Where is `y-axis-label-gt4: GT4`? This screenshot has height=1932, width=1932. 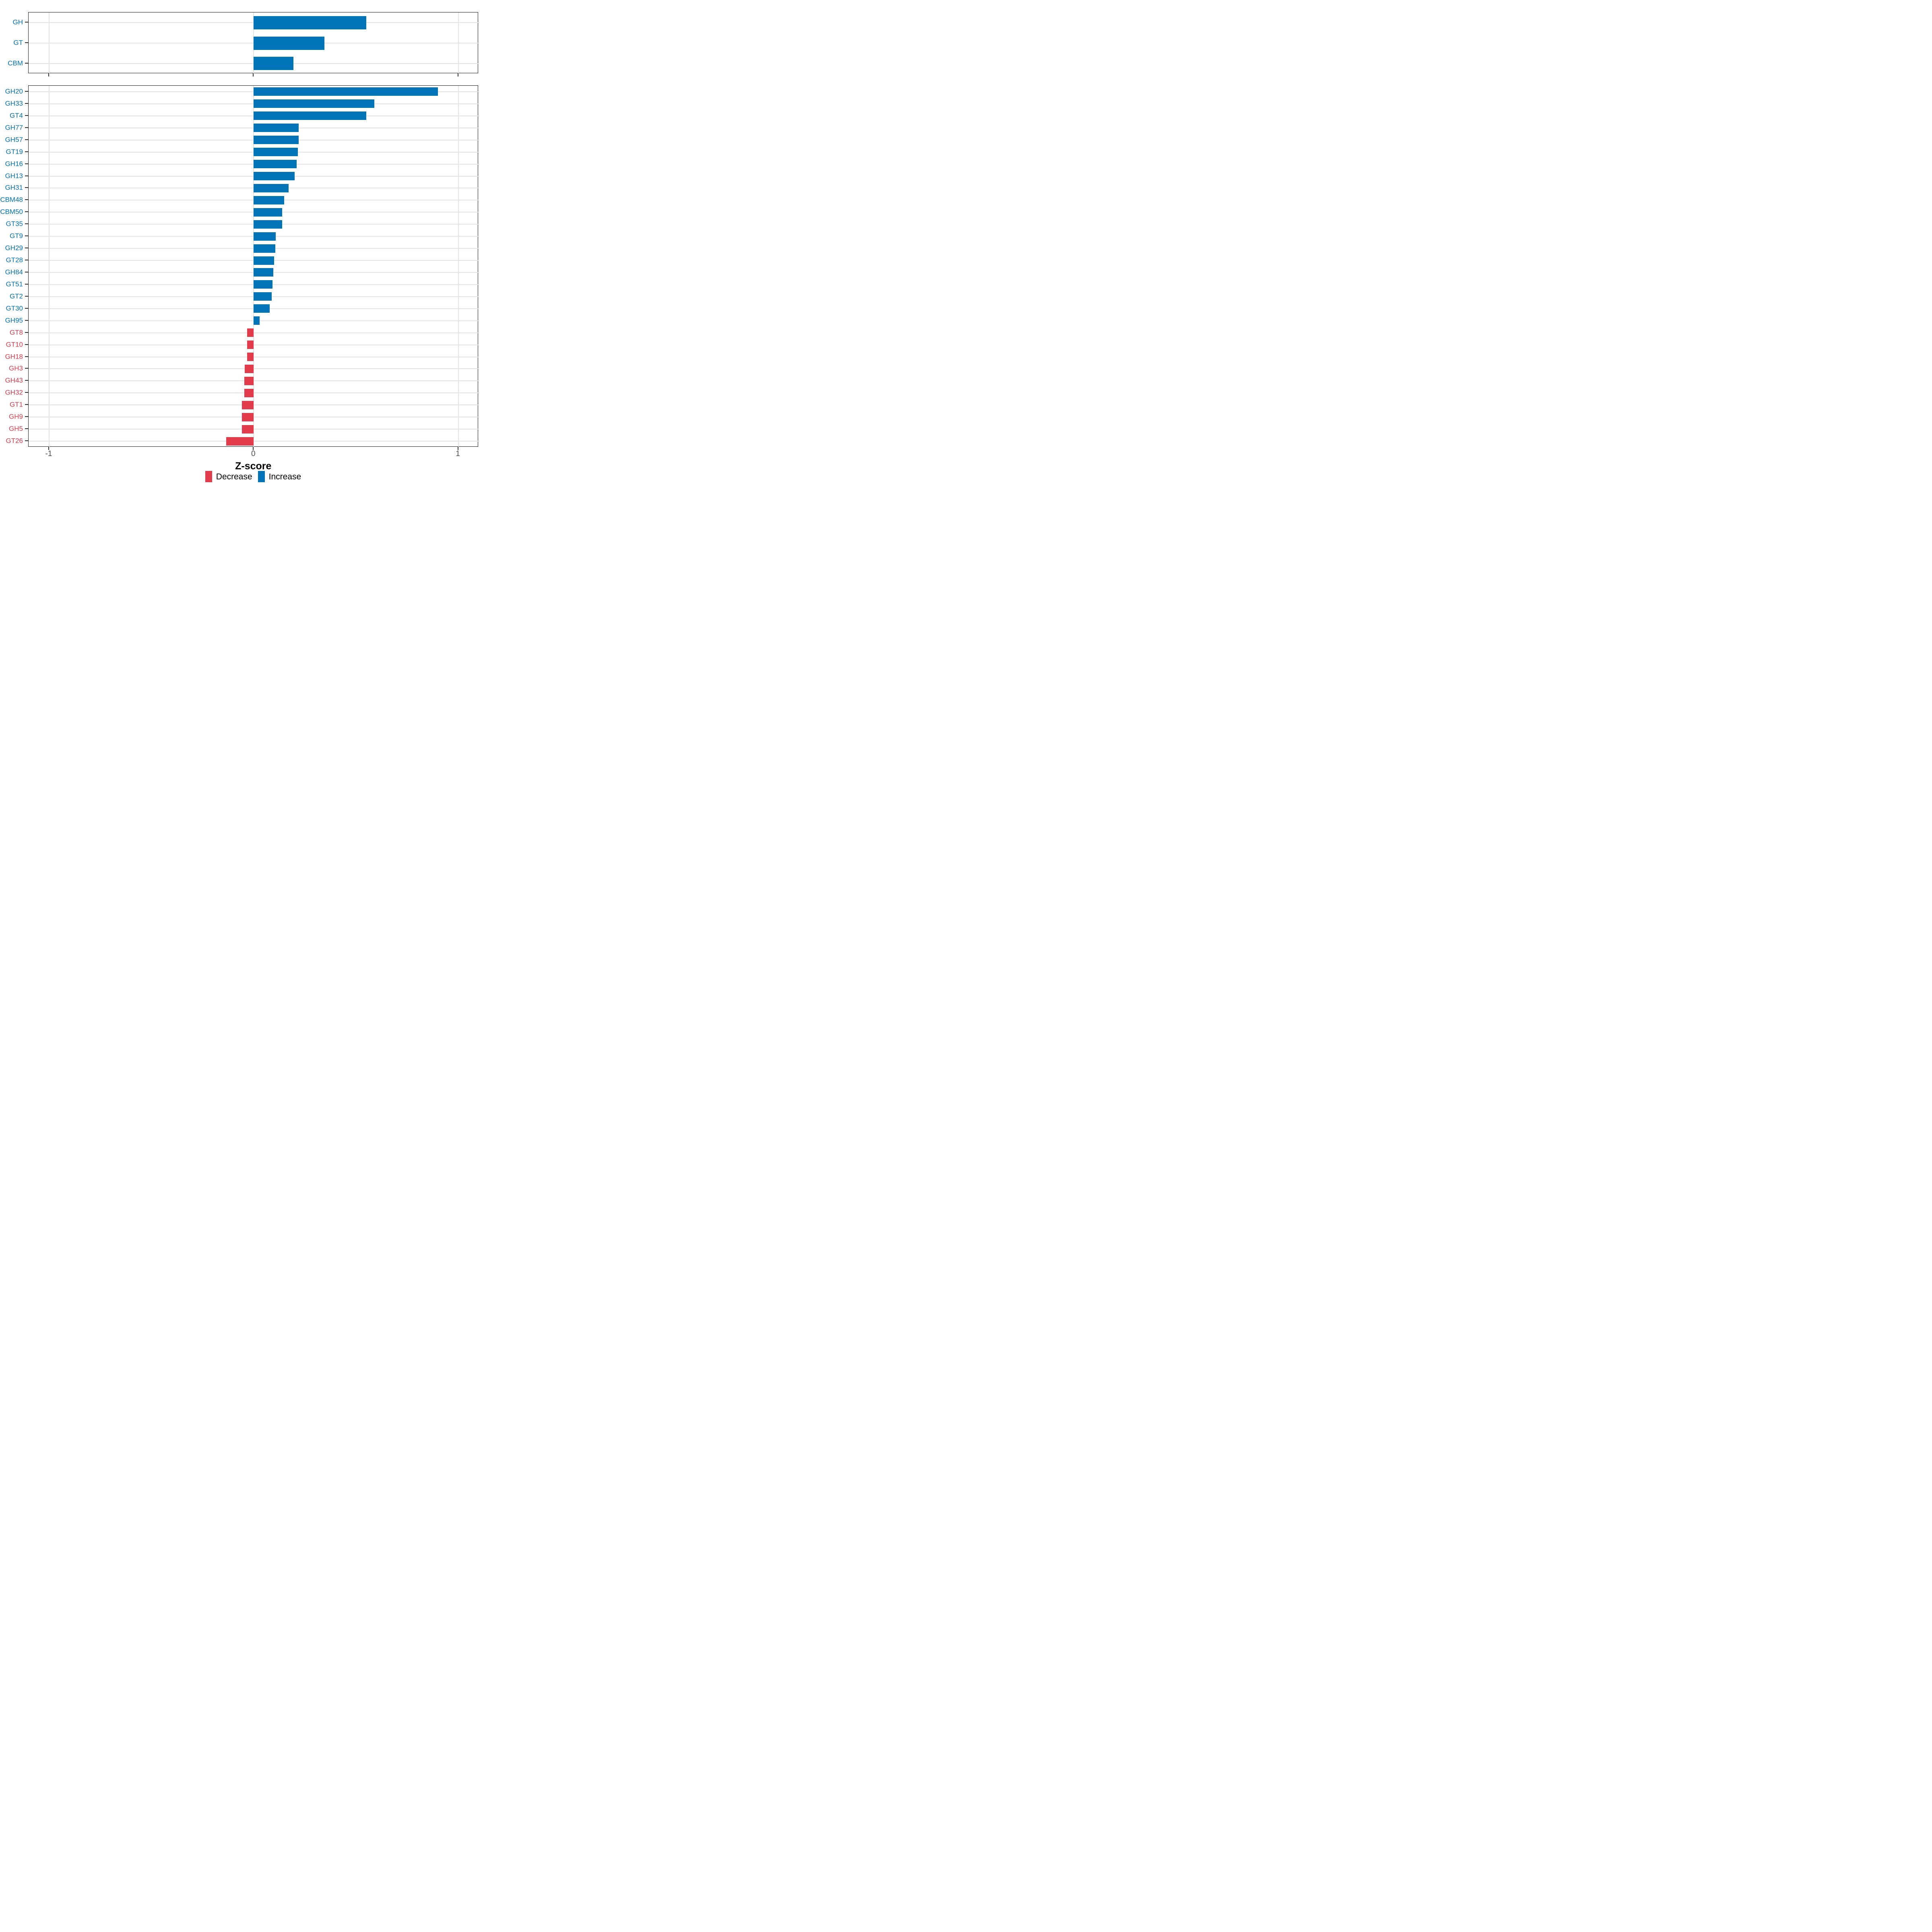 y-axis-label-gt4: GT4 is located at coordinates (16, 116).